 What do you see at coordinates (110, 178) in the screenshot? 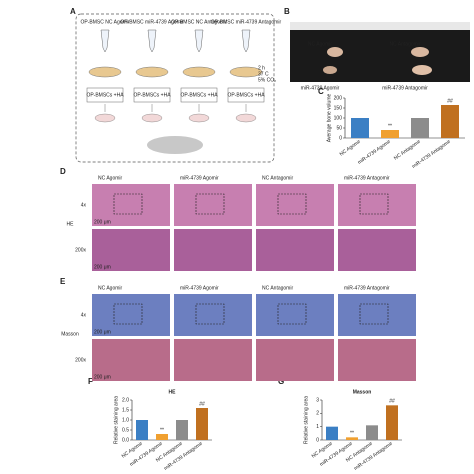
I see `column-header: NC Agomir` at bounding box center [110, 178].